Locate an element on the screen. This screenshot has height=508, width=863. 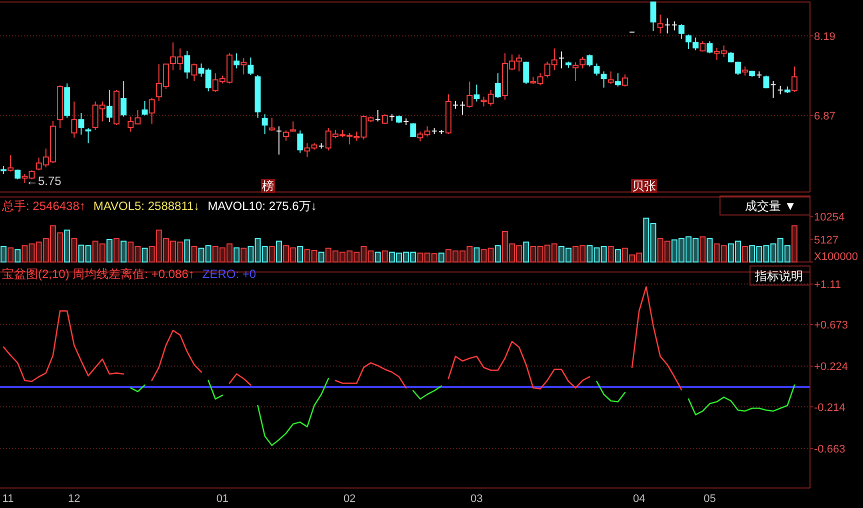
y-tick-label: +0.673 is located at coordinates (831, 326).